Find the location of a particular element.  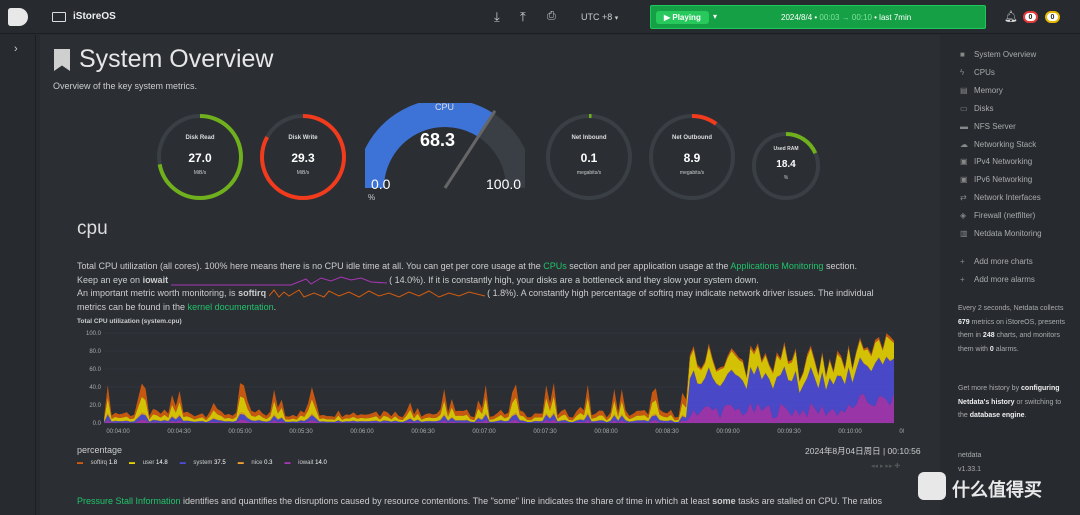

sidebar-item-cpus: ϟ CPUs is located at coordinates (977, 72).